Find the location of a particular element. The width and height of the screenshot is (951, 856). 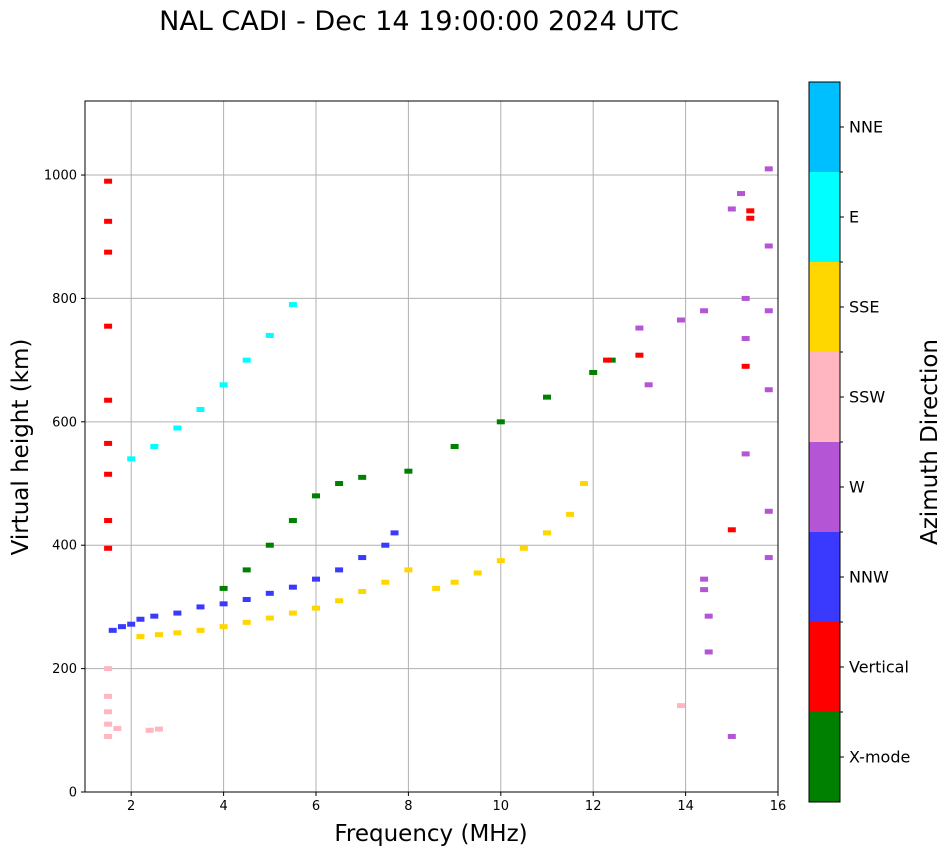

y-tick-label: 600 is located at coordinates (64, 422).